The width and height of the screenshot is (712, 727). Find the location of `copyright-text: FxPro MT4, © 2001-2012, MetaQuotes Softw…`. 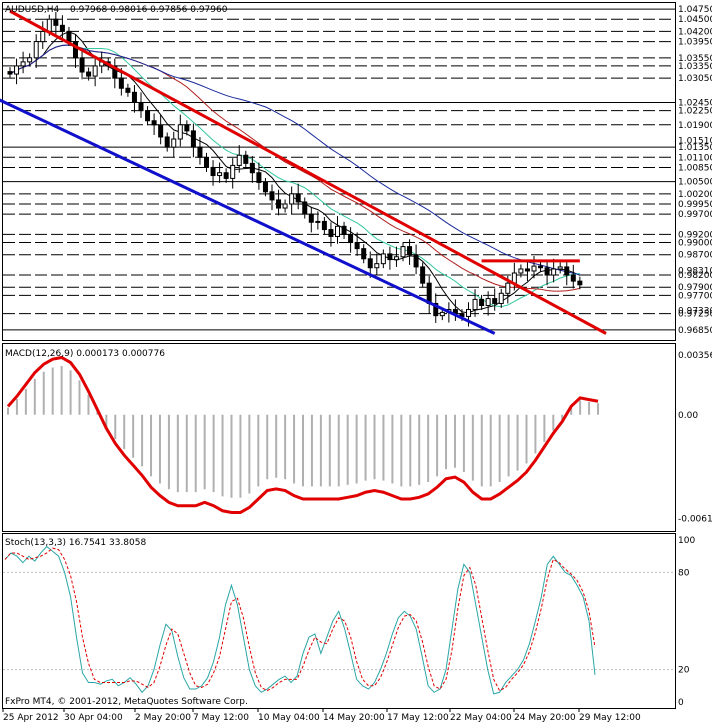

copyright-text: FxPro MT4, © 2001-2012, MetaQuotes Softw… is located at coordinates (126, 702).